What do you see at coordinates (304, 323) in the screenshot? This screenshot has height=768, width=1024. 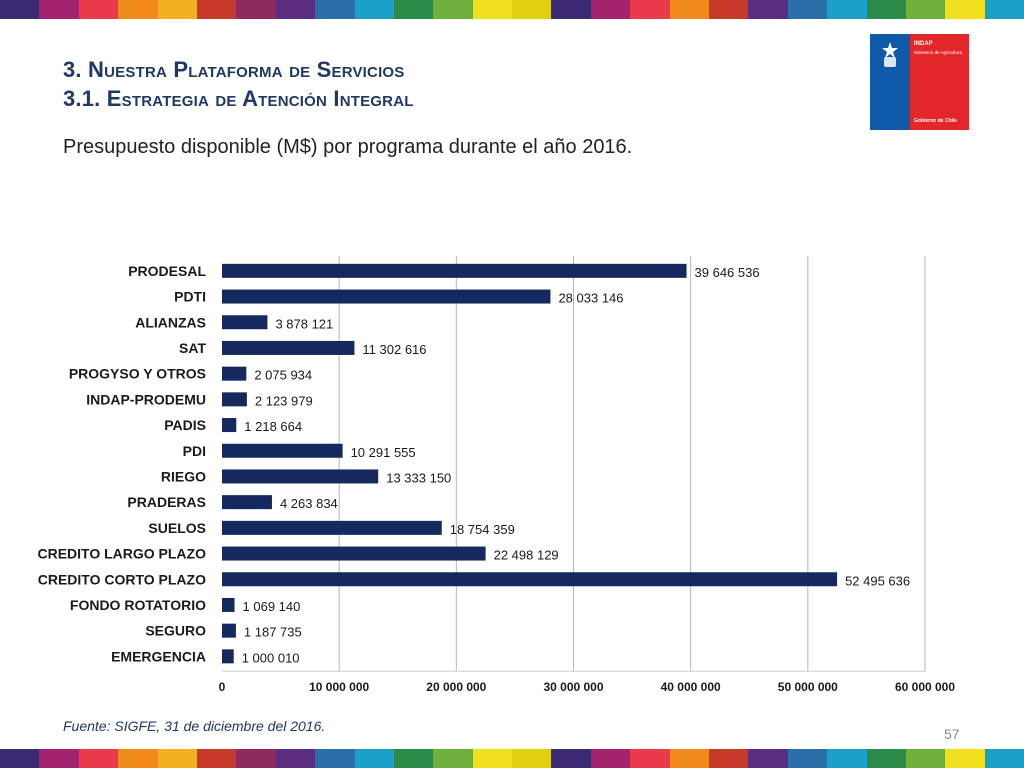 I see `value-label: 3 878 121` at bounding box center [304, 323].